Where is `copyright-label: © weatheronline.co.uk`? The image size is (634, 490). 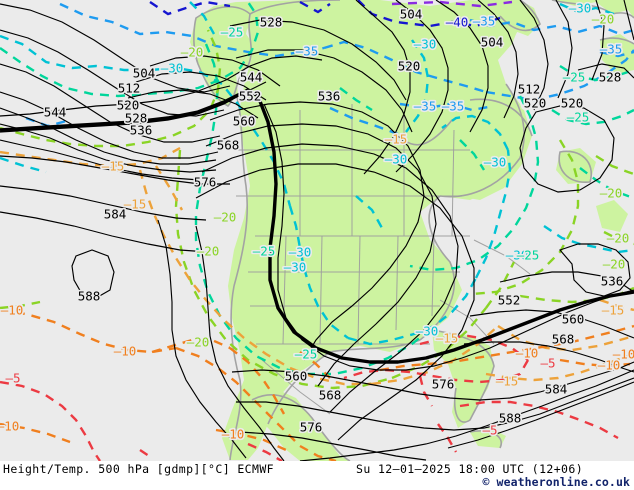 copyright-label: © weatheronline.co.uk is located at coordinates (556, 482).